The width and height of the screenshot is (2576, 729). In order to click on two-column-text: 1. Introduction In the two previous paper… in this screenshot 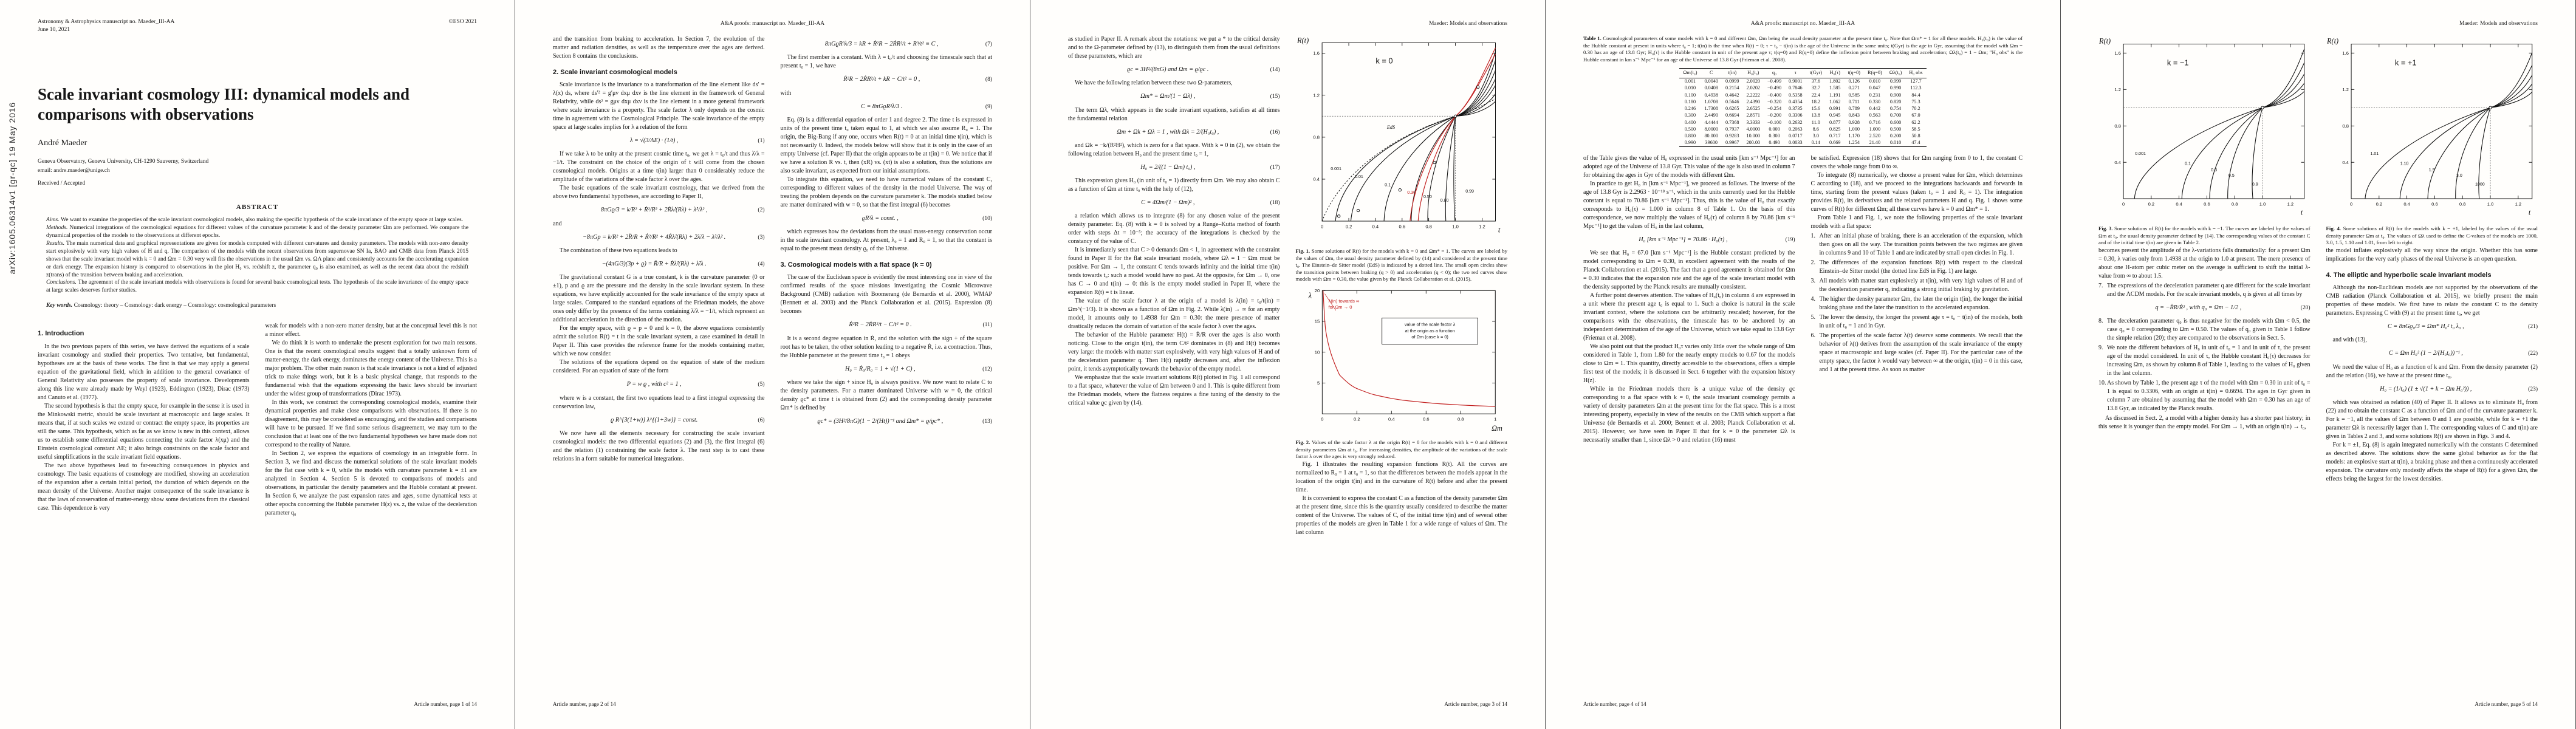, I will do `click(257, 420)`.